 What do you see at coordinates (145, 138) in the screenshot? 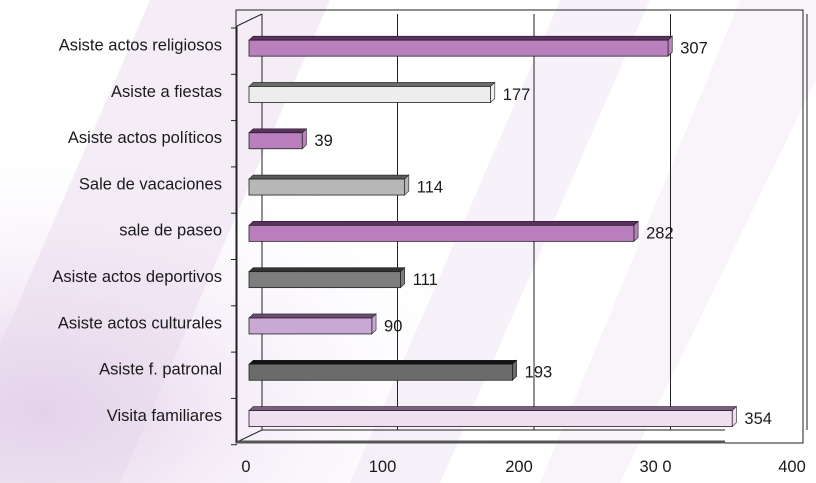
I see `category-label-3: Asiste actos políticos` at bounding box center [145, 138].